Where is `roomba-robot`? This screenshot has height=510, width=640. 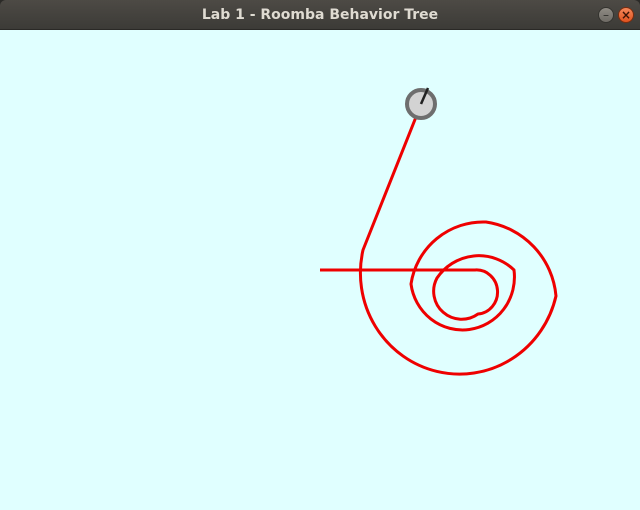
roomba-robot is located at coordinates (421, 103).